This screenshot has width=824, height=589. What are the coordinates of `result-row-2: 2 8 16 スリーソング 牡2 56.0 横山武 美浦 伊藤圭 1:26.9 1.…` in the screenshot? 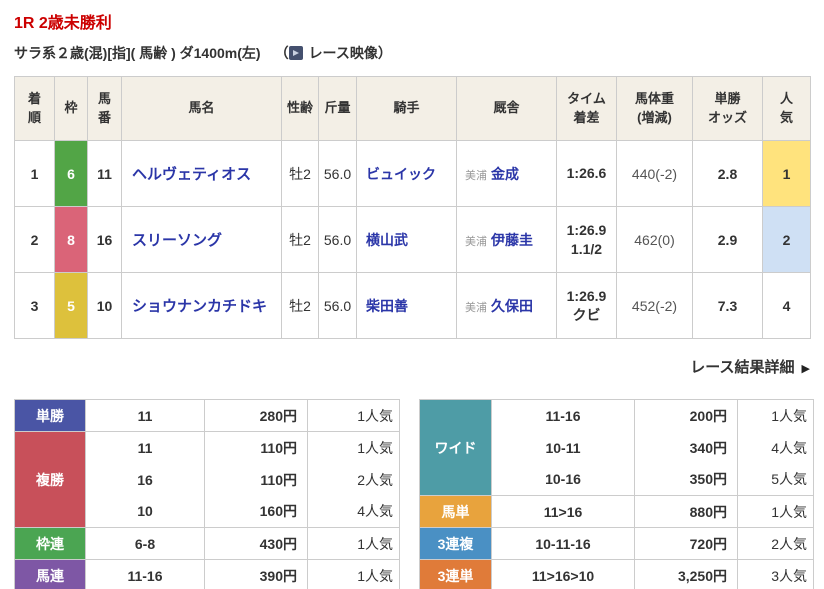 It's located at (412, 239).